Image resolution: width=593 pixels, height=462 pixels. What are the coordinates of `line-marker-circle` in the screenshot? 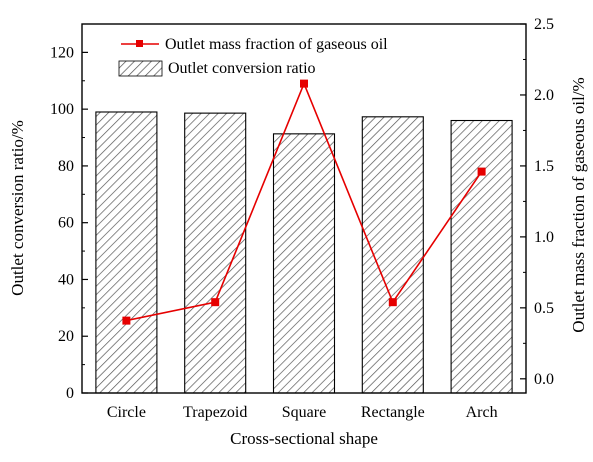 It's located at (126, 320).